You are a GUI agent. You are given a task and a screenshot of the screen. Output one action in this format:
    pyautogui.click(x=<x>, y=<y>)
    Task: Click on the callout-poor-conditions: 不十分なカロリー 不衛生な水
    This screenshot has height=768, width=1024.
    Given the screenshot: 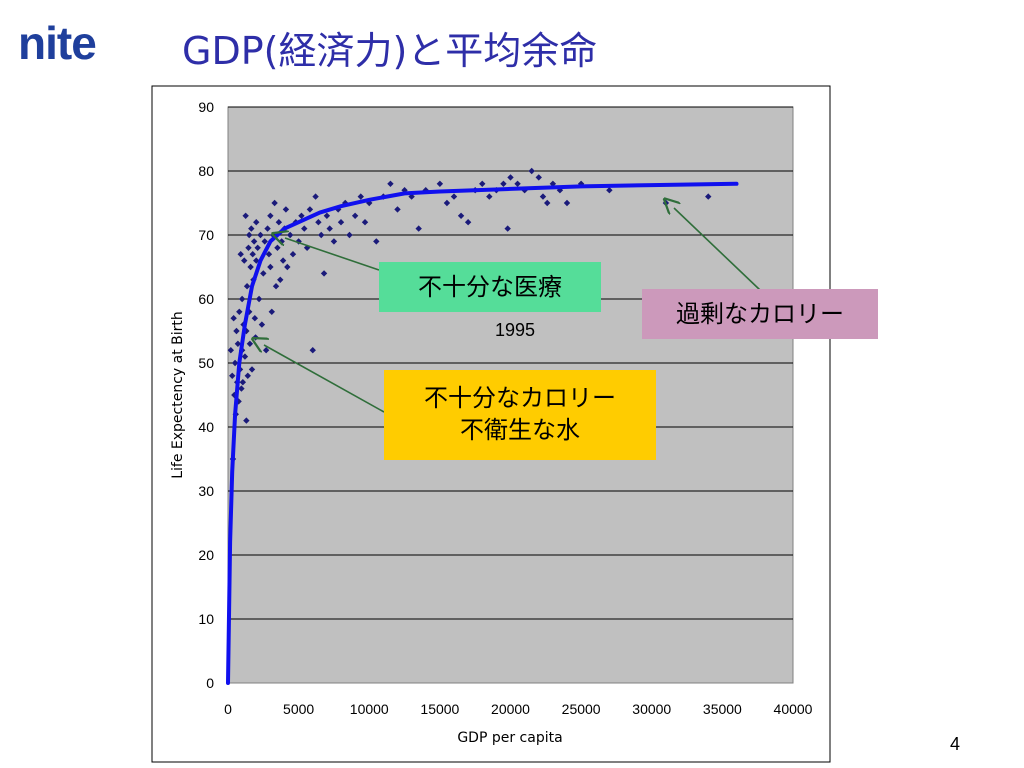 What is the action you would take?
    pyautogui.click(x=520, y=415)
    